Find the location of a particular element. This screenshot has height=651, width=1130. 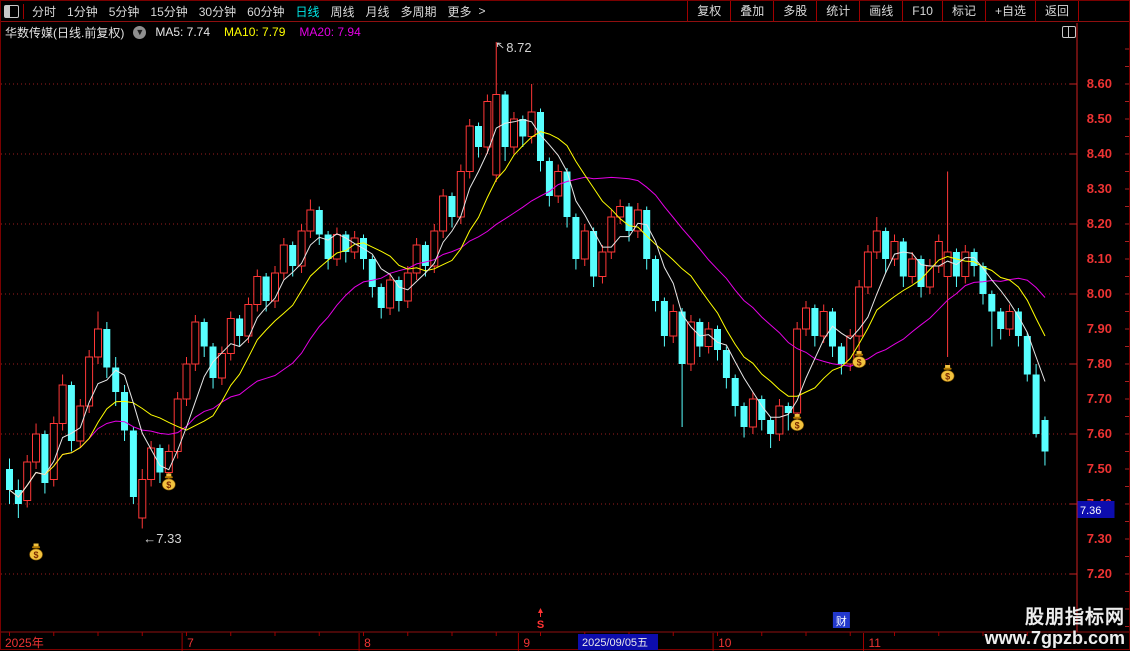

watermark-url: www.7gpzb.com is located at coordinates (1054, 637).